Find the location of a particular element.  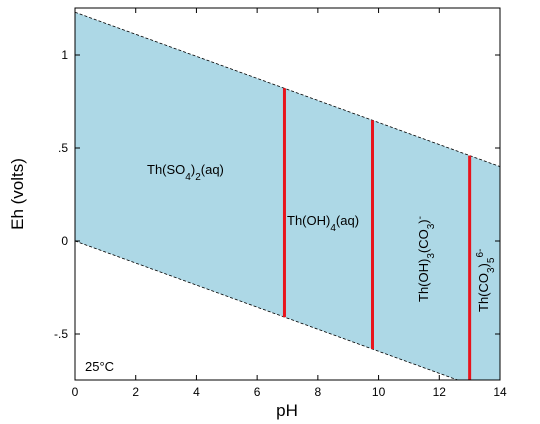

x-tick-label: 10 is located at coordinates (379, 392).